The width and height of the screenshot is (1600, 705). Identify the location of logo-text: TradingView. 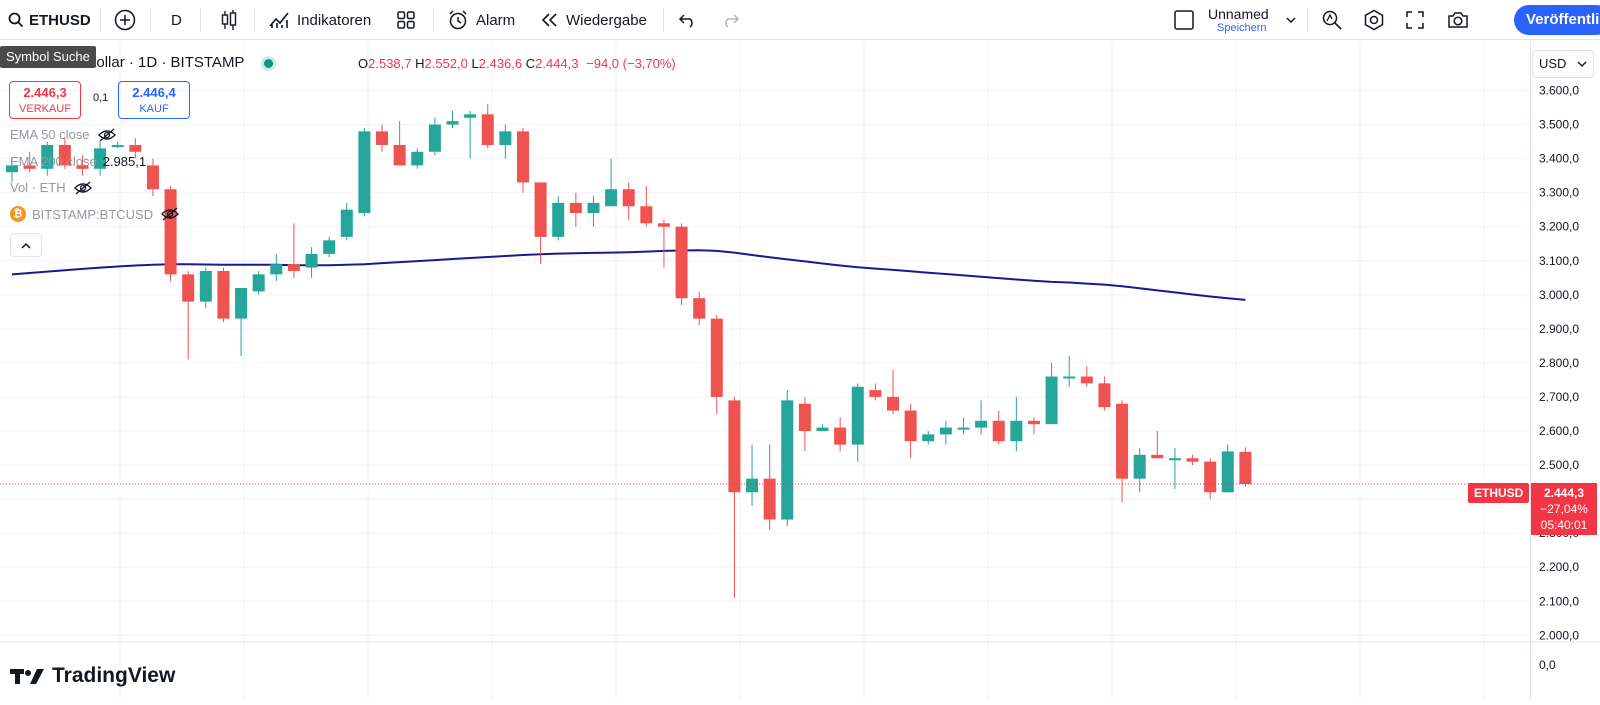
(114, 675).